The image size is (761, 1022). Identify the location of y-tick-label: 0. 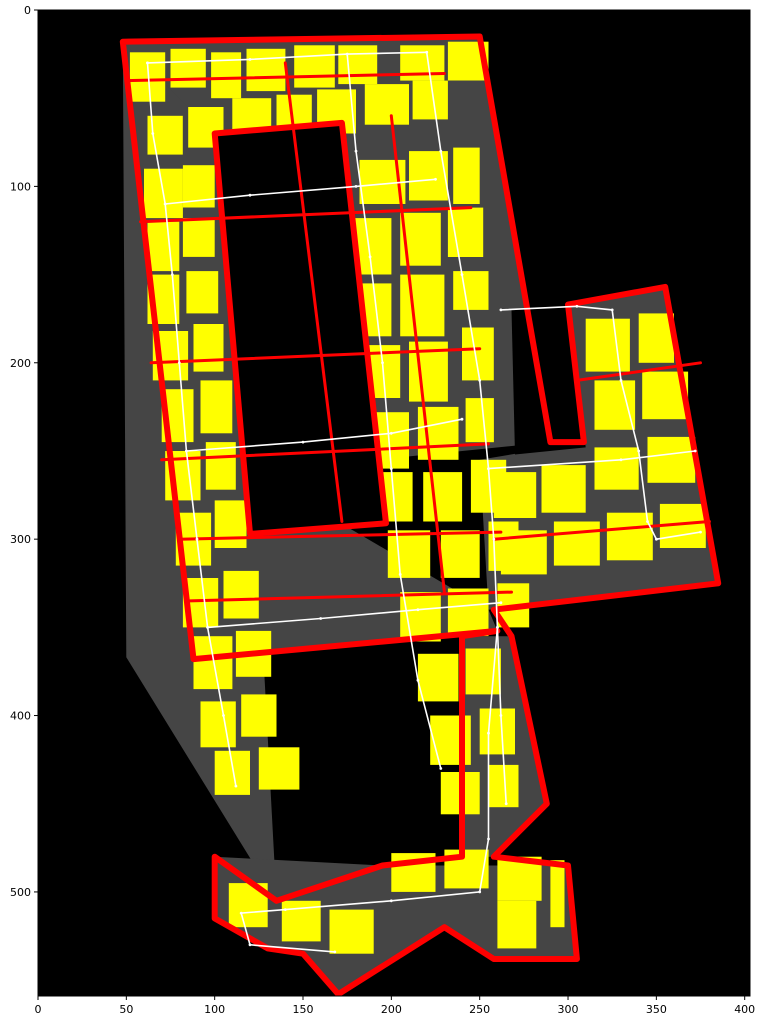
(27, 10).